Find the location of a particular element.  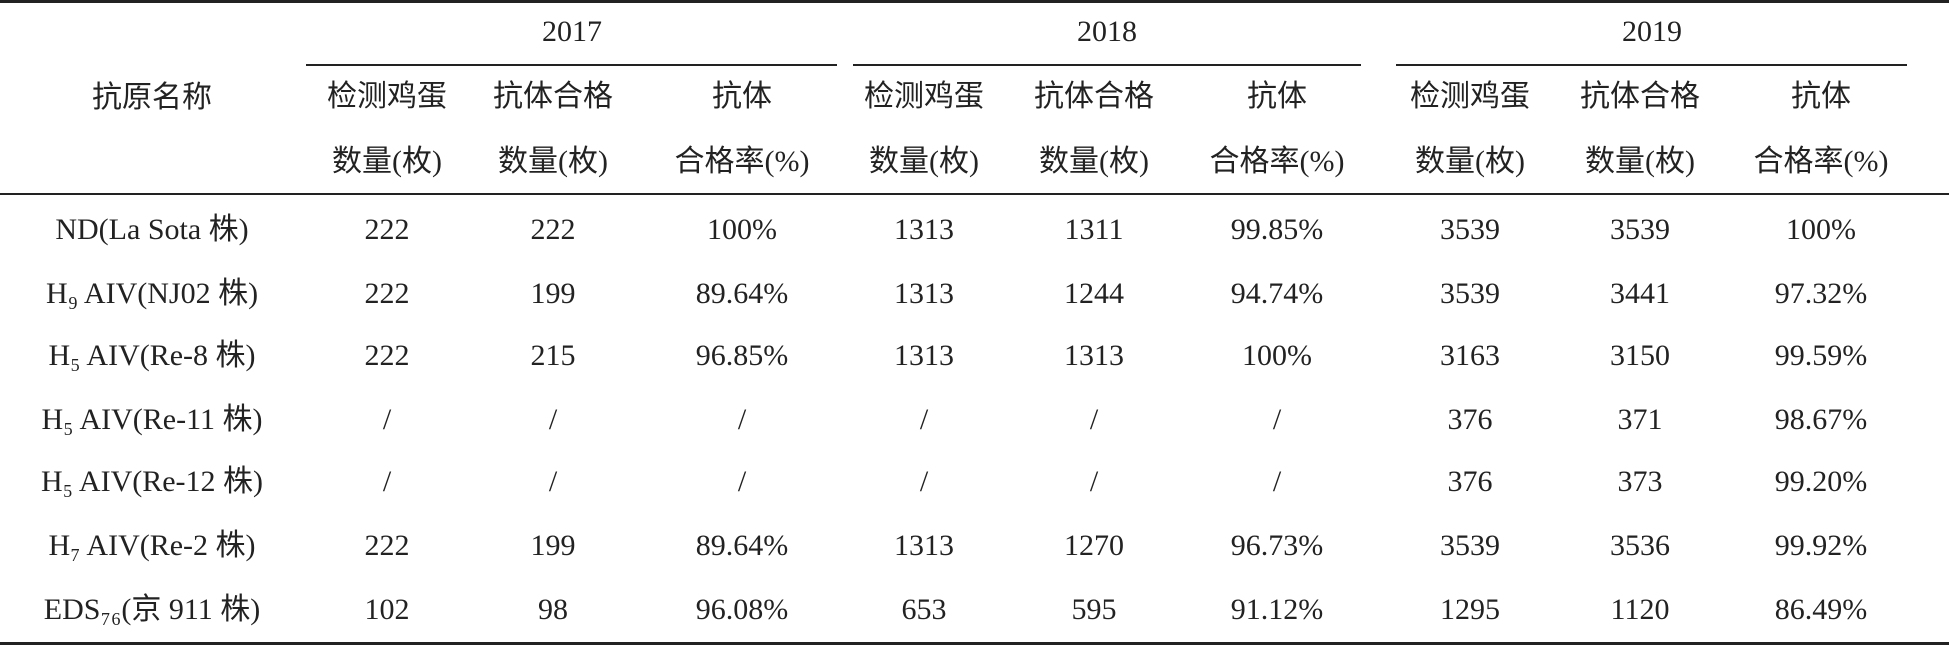

year-header: 2017 is located at coordinates (572, 31).